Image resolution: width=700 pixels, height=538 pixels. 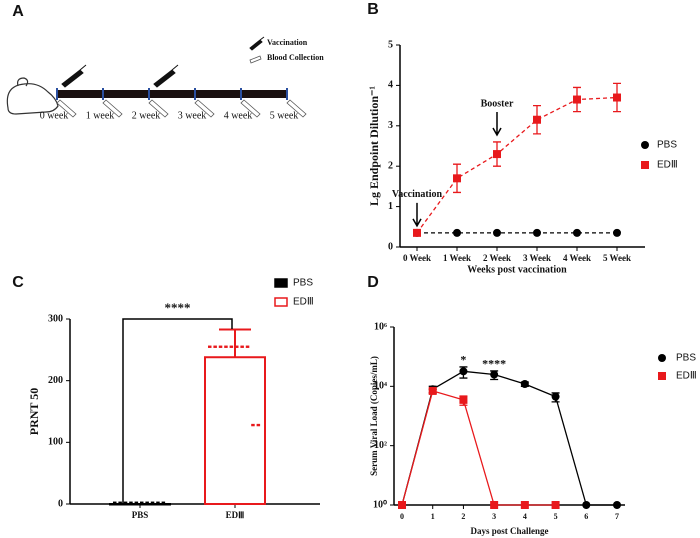 What do you see at coordinates (509, 531) in the screenshot?
I see `x-axis-label: Days post Challenge` at bounding box center [509, 531].